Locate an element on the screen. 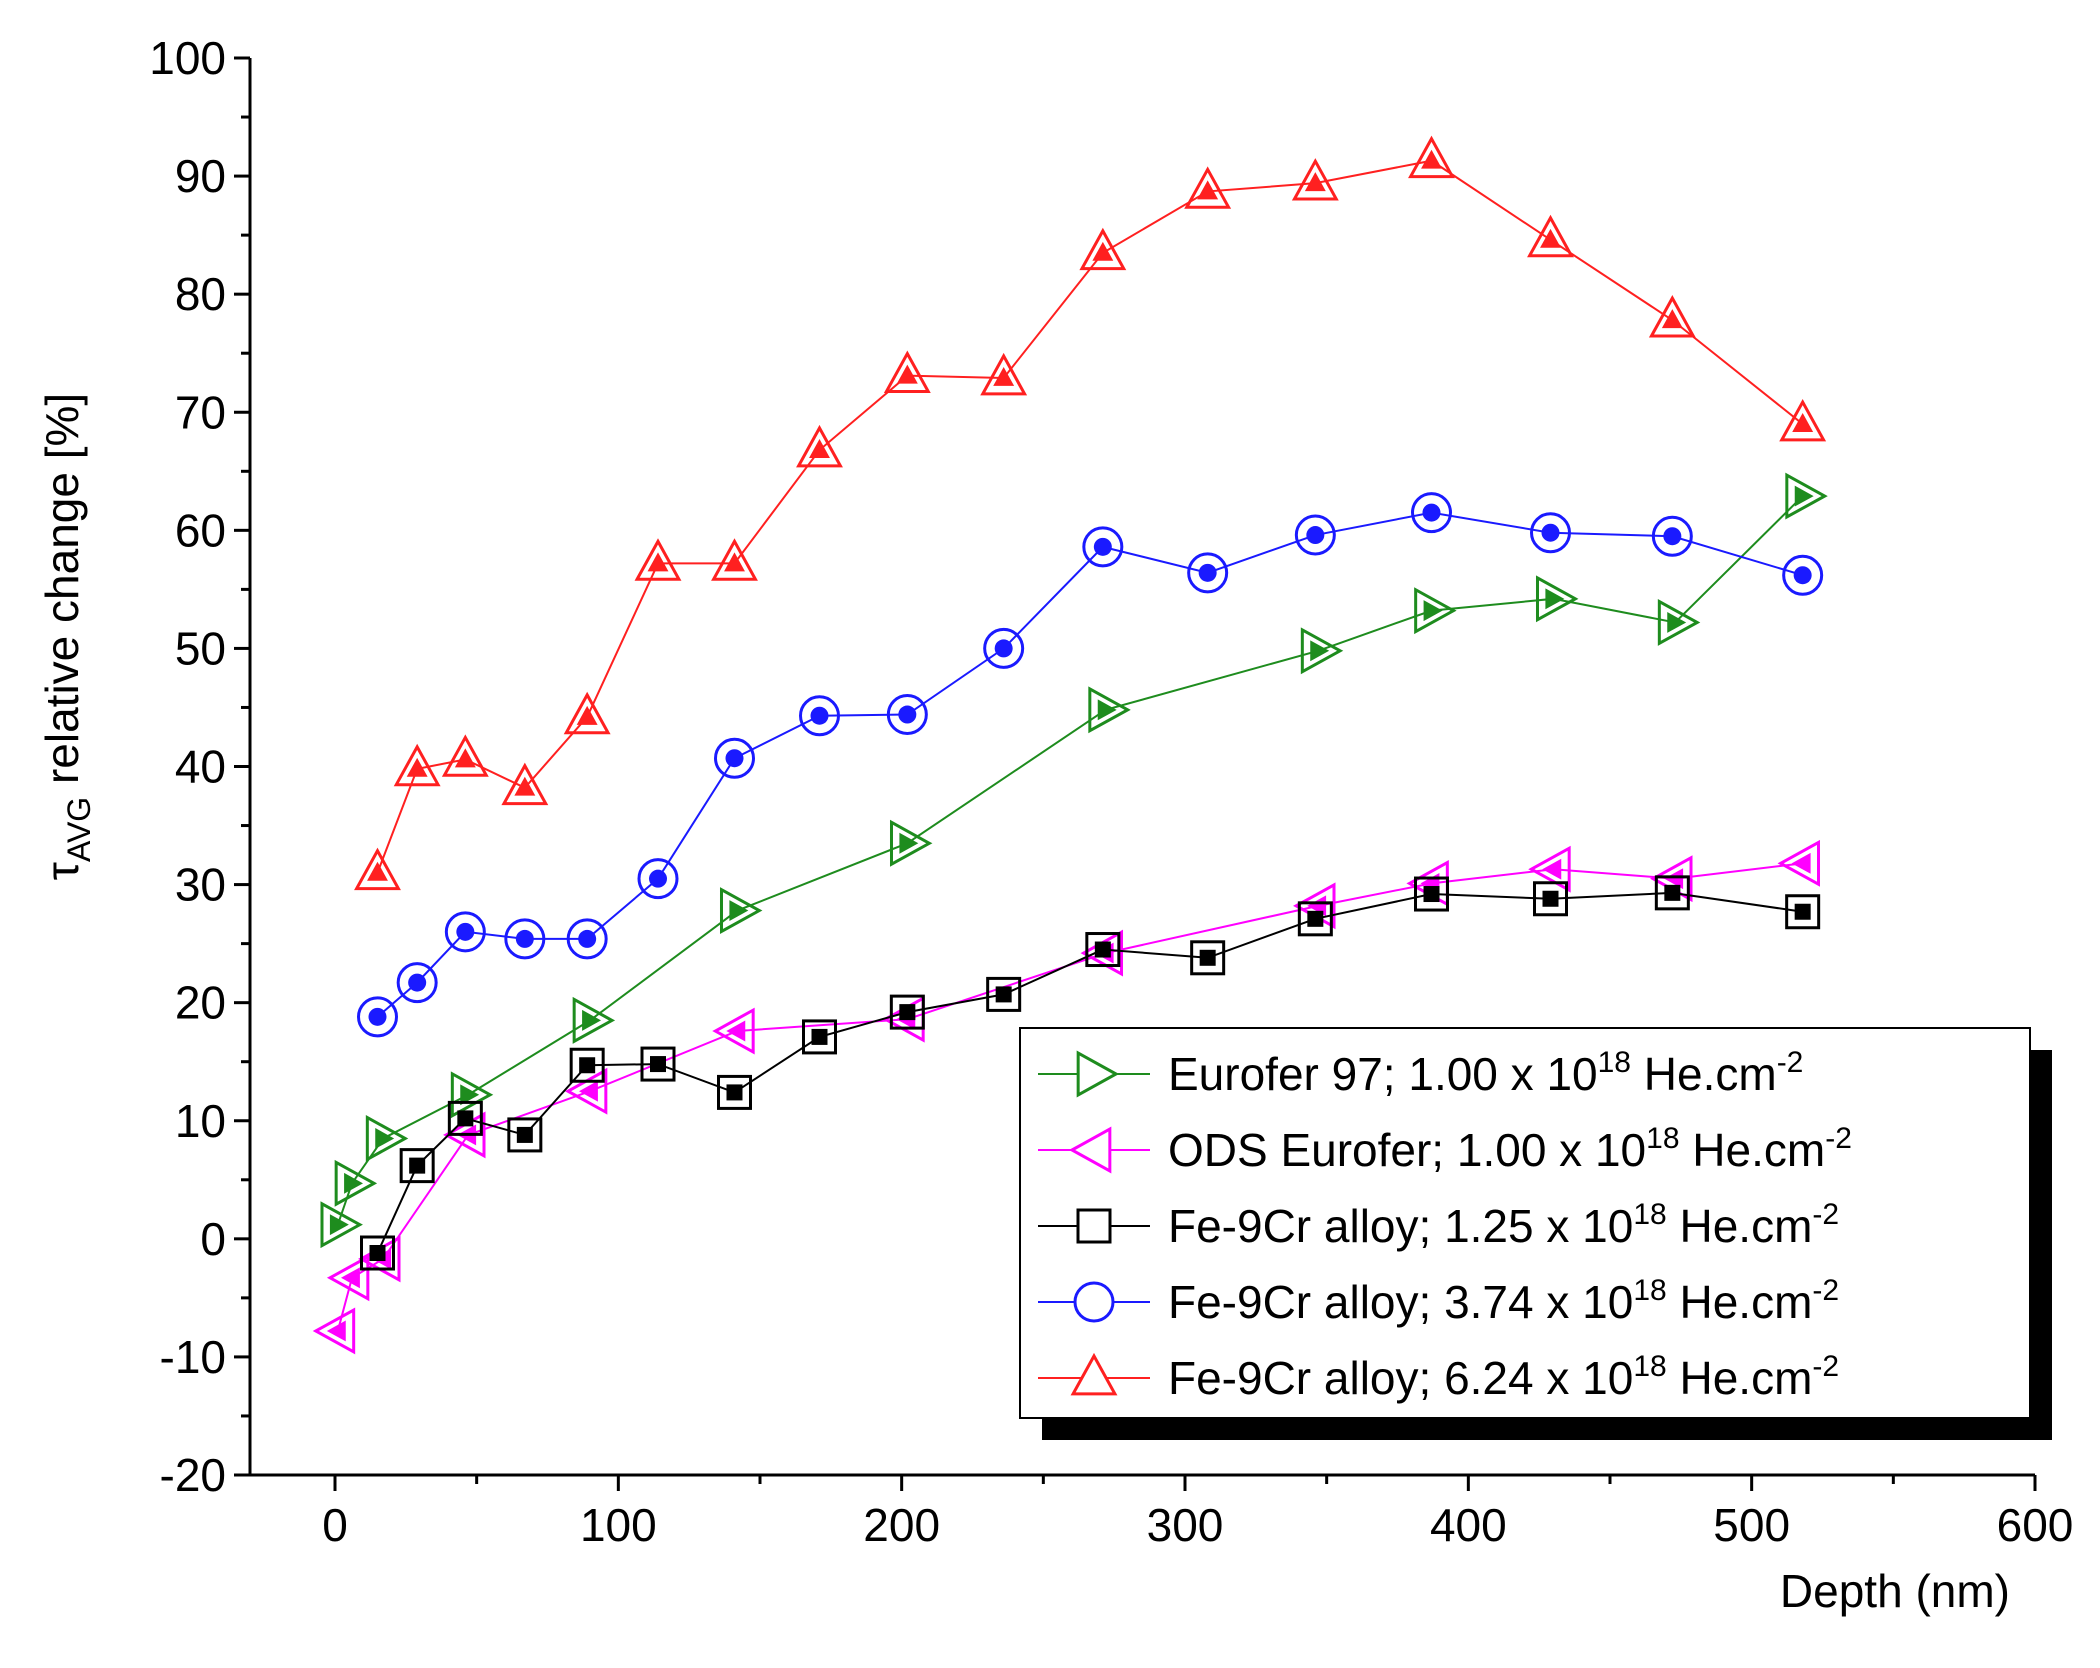 Image resolution: width=2100 pixels, height=1668 pixels. legend-label: Fe-9Cr alloy; 3.74 x 1018 He.cm-2 is located at coordinates (1503, 1301).